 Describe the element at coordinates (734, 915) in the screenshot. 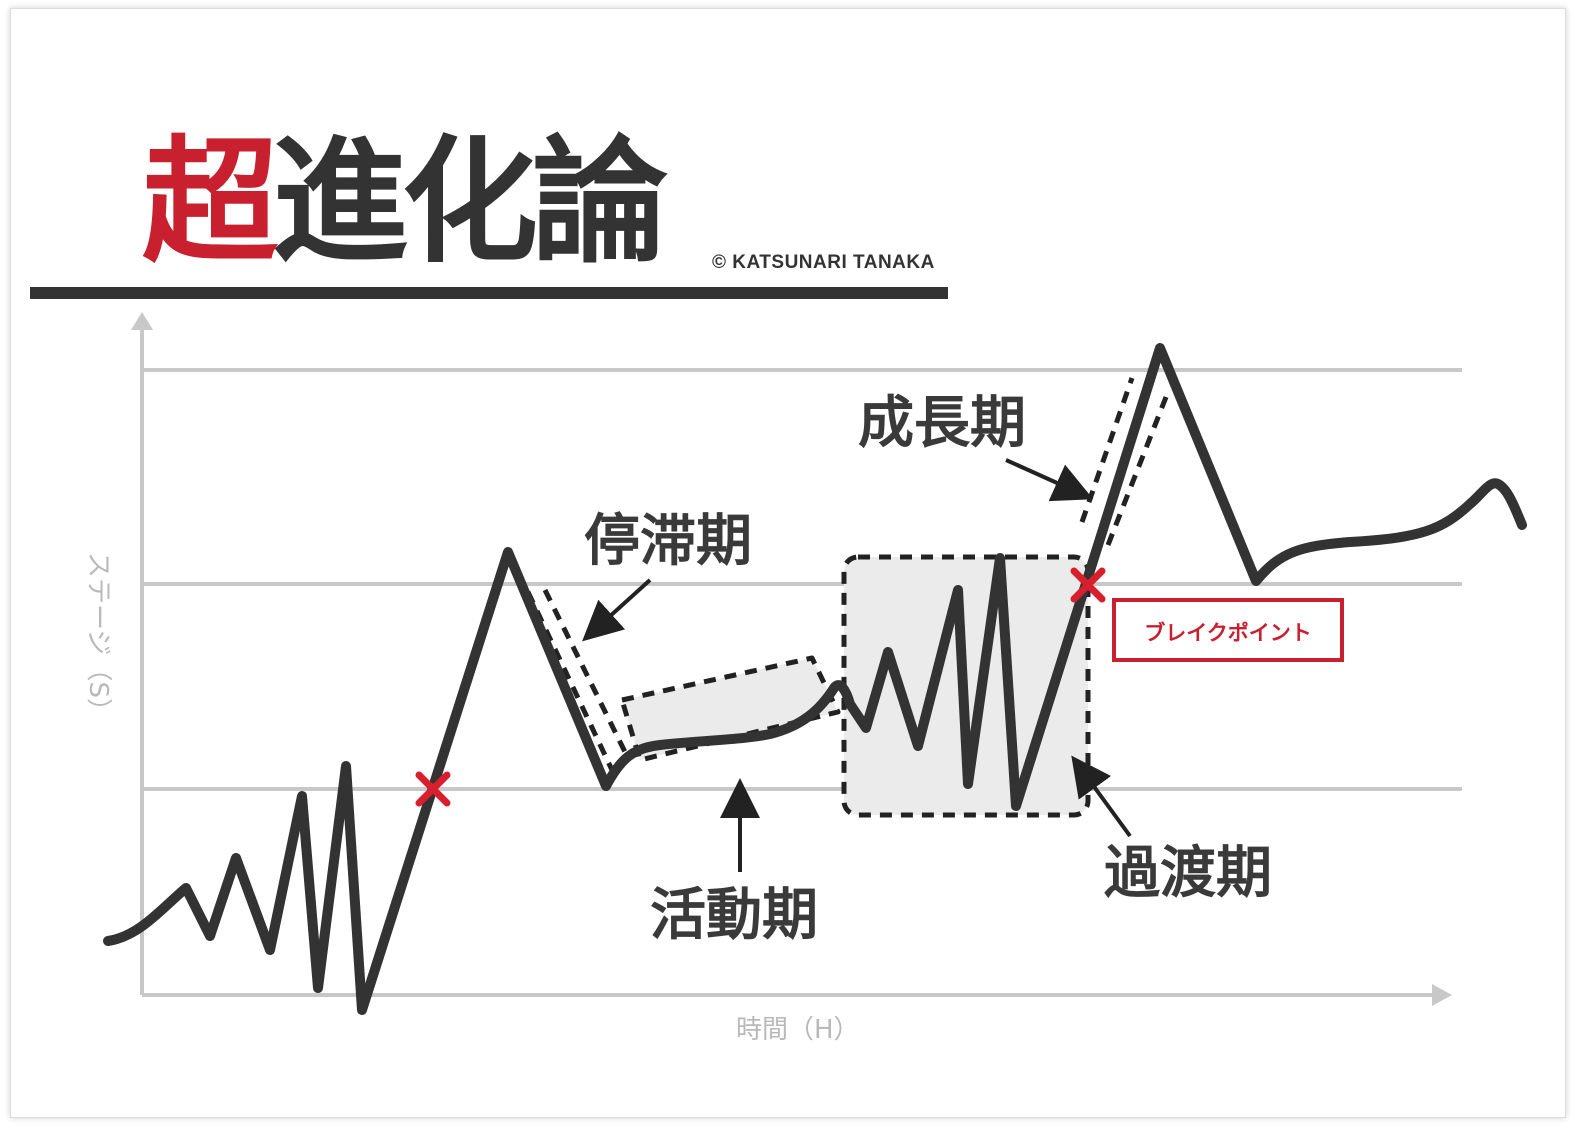

I see `activity-label: 活動期` at that location.